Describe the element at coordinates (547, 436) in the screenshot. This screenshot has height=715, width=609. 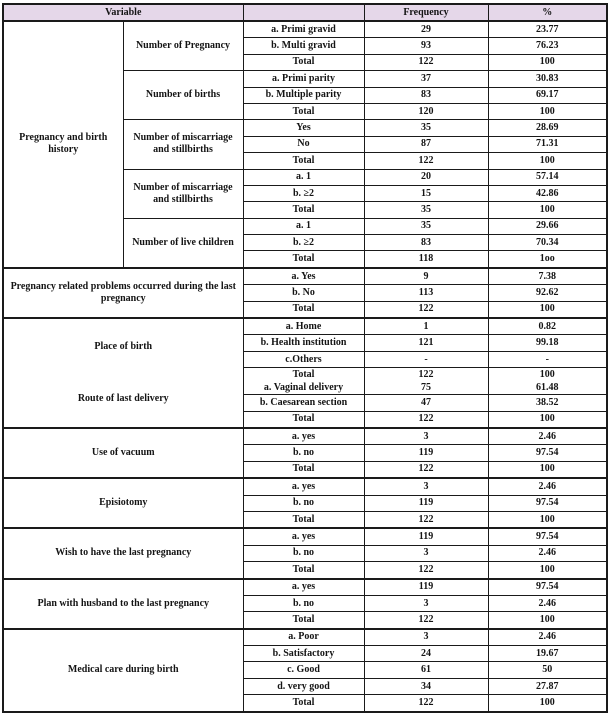
I see `percent-cell: 2.46` at that location.